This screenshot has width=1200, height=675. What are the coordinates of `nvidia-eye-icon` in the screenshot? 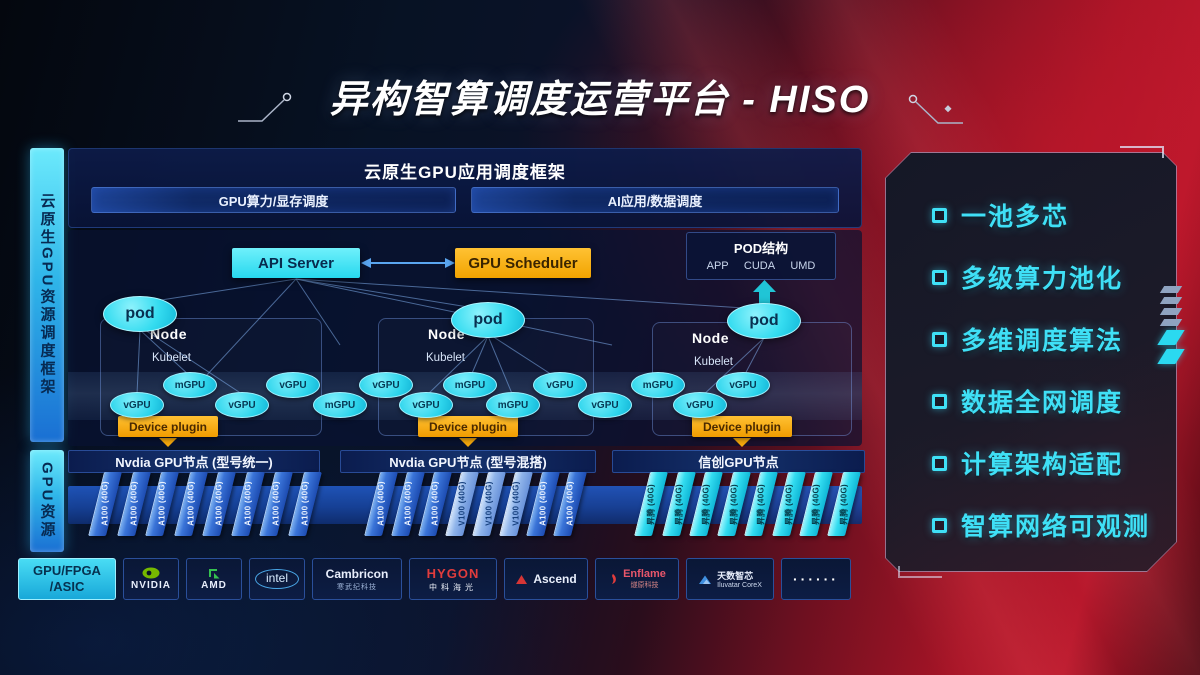 It's located at (151, 573).